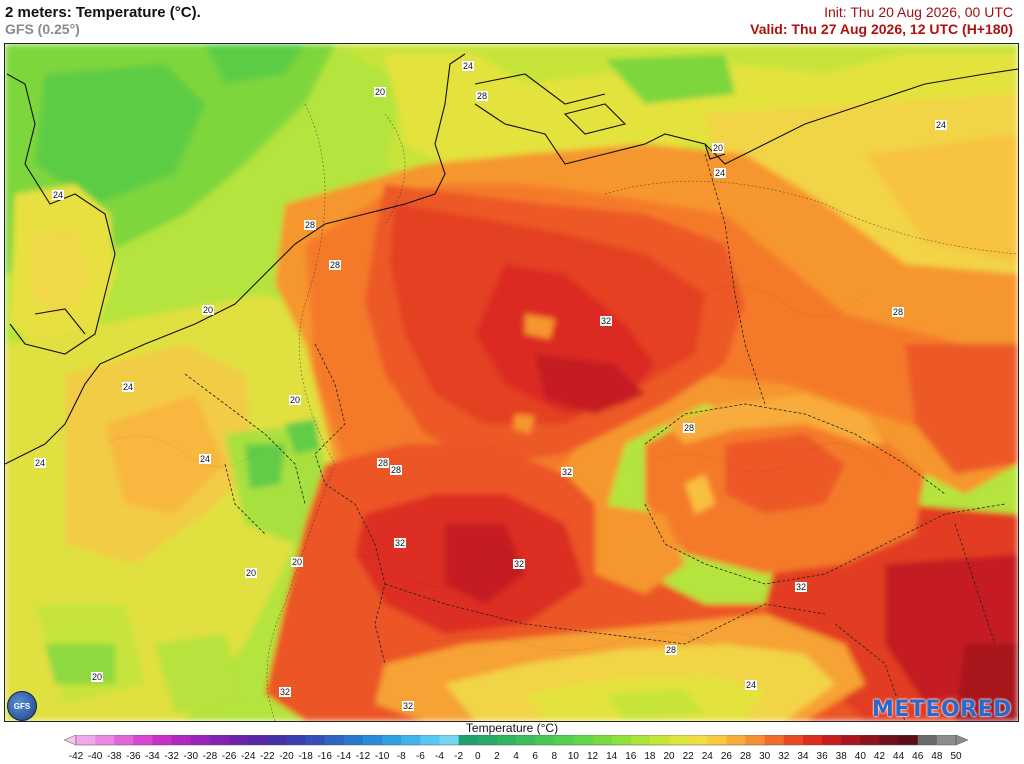 This screenshot has width=1024, height=764. I want to click on meteored-logo: METEORED, so click(942, 709).